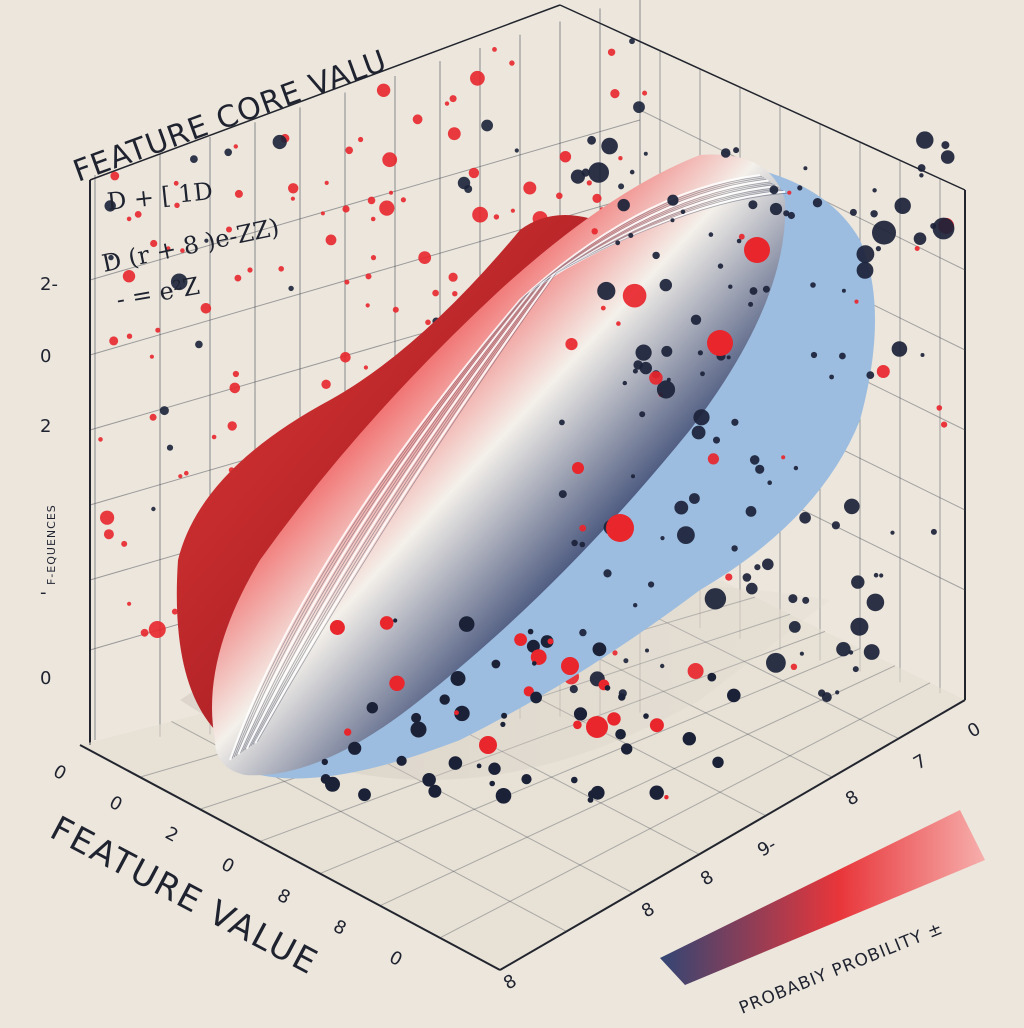  I want to click on tick-label-z: 0, so click(45, 678).